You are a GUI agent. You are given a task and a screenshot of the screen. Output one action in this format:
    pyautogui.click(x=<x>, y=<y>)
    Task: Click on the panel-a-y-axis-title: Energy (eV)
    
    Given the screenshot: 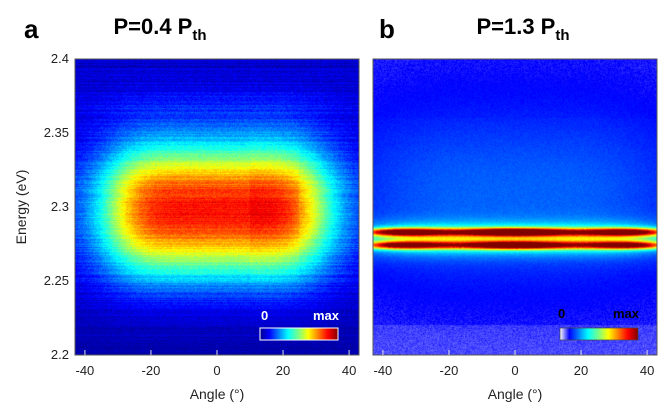 What is the action you would take?
    pyautogui.click(x=21, y=207)
    